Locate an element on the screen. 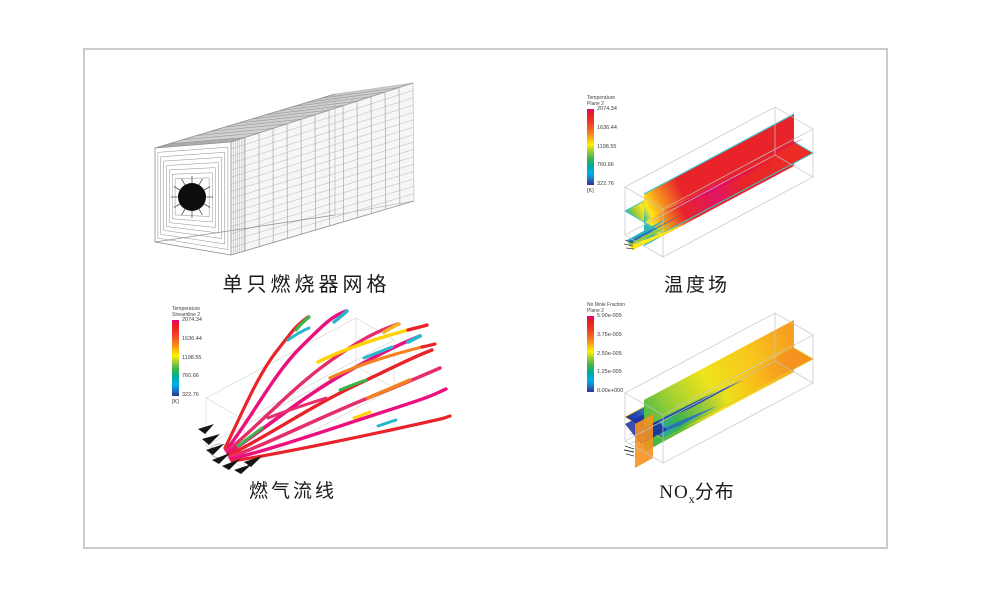  colorbar-tick: 0.00e+000 is located at coordinates (610, 391).